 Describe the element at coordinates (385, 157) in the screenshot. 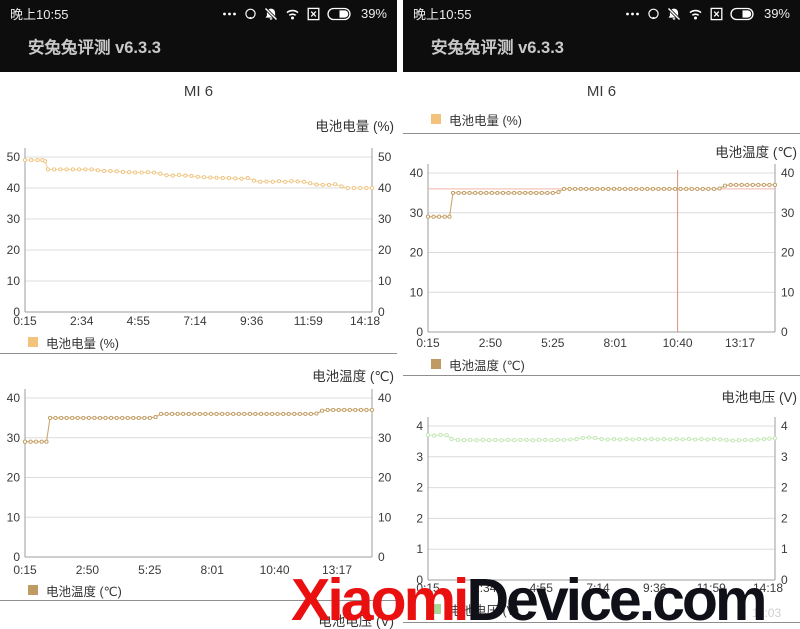

I see `svg-text: 50` at that location.